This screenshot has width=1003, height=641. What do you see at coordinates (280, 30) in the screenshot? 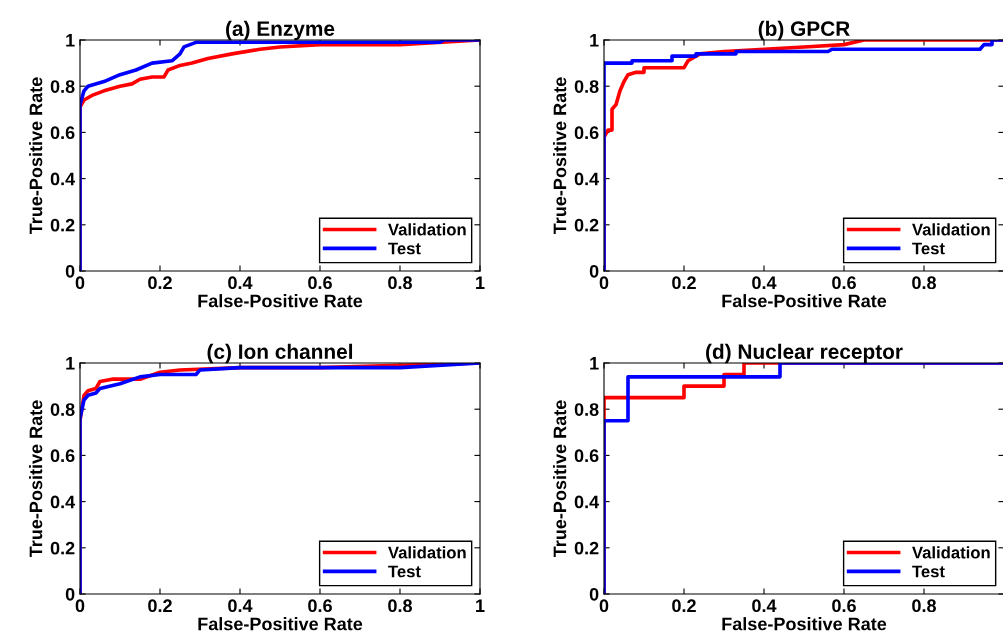
I see `chart-title: (a) Enzyme` at bounding box center [280, 30].